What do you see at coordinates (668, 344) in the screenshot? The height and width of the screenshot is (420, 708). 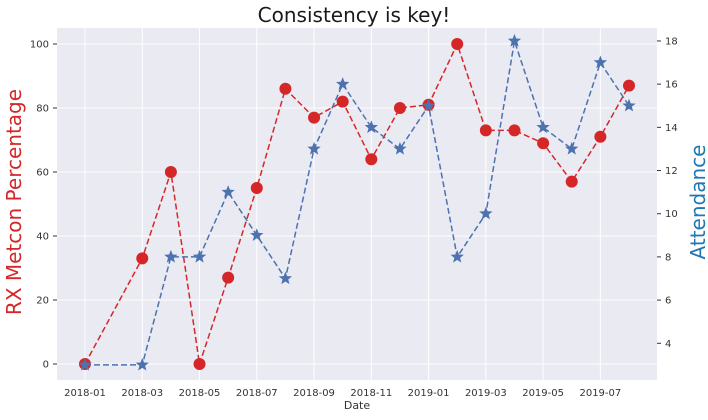 I see `y-tick-label-right: 4` at bounding box center [668, 344].